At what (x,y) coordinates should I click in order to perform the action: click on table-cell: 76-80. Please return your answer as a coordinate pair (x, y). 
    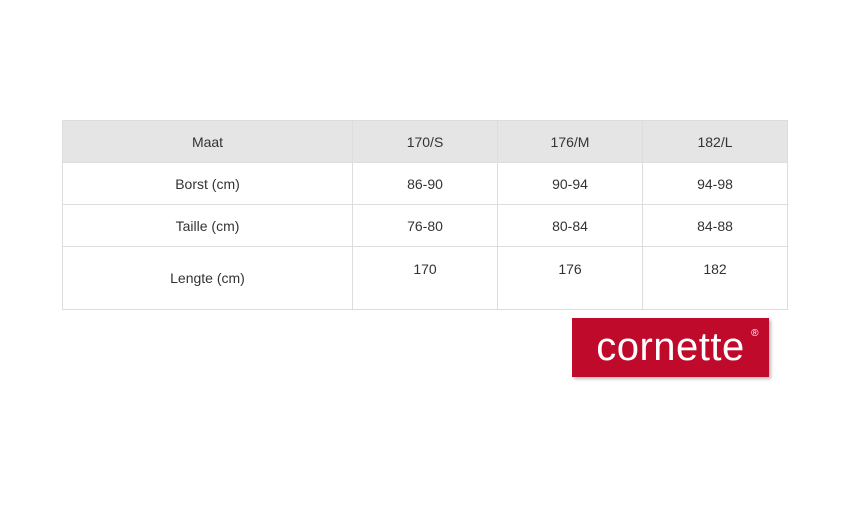
    Looking at the image, I should click on (425, 225).